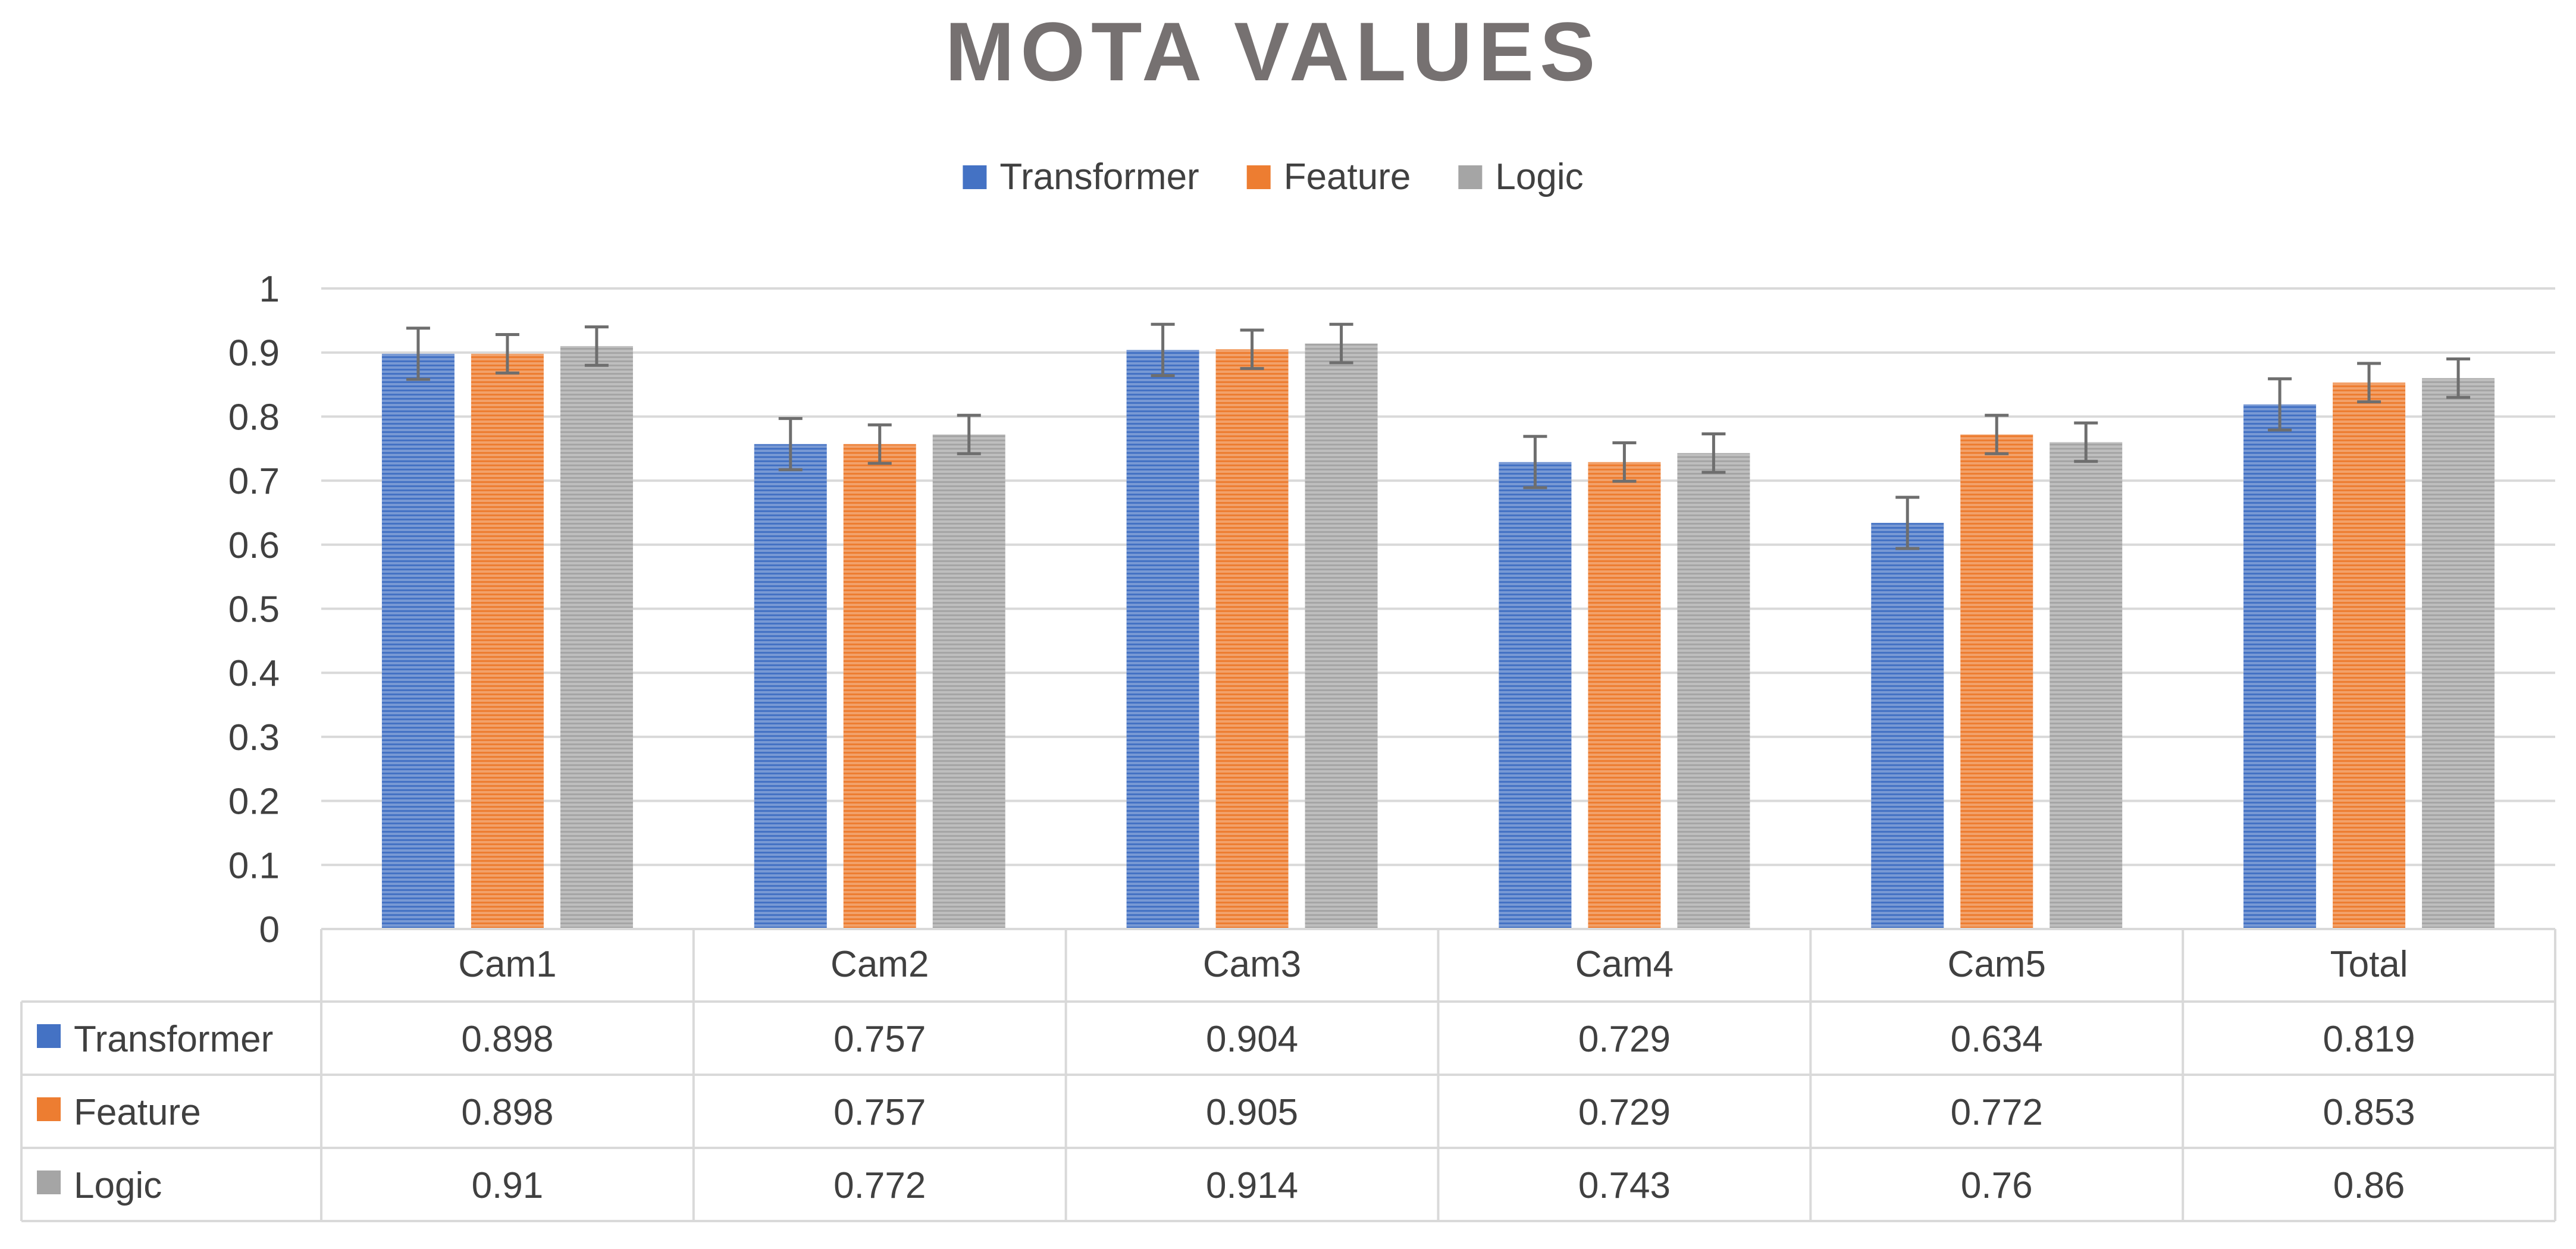 The image size is (2576, 1249). Describe the element at coordinates (1252, 1112) in the screenshot. I see `table-cell: 0.905` at that location.